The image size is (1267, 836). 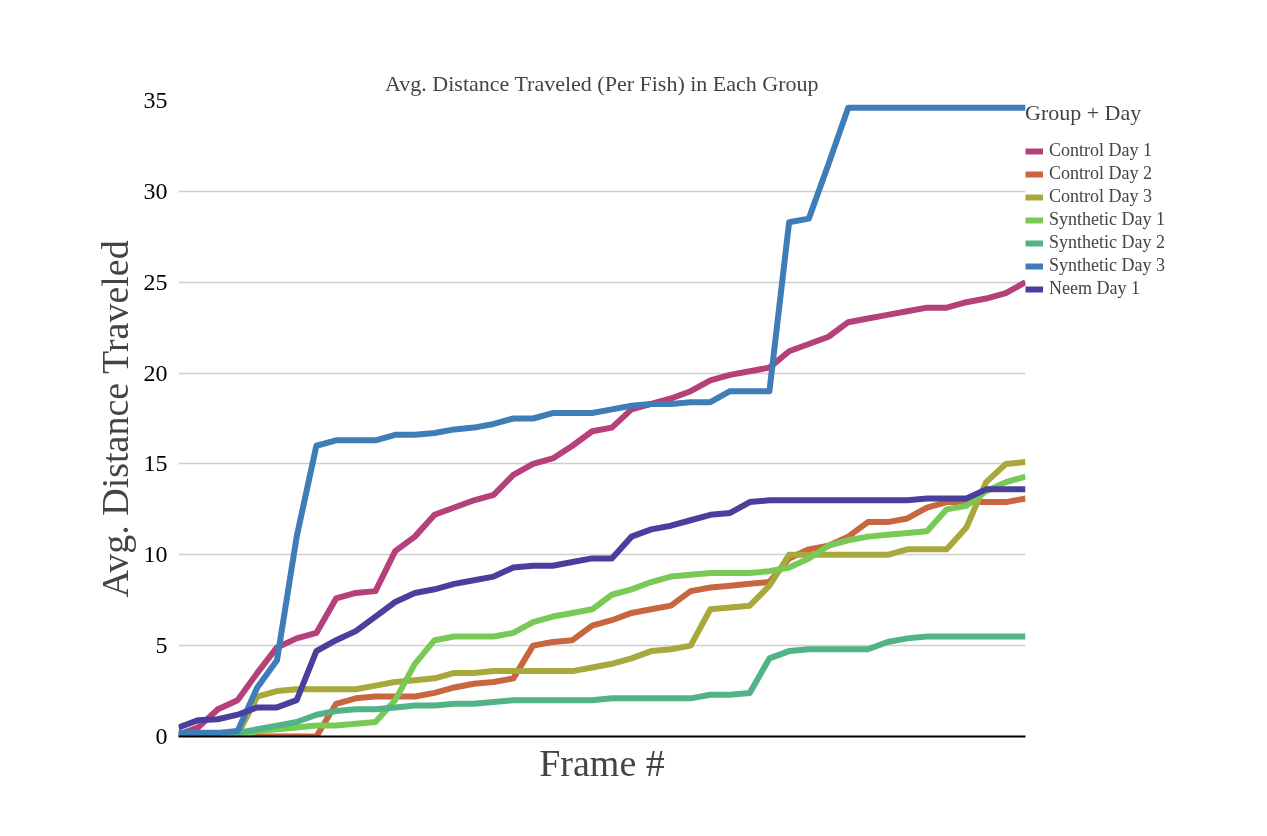 I want to click on chart-title: Avg. Distance Traveled (Per Fish) in Each Group, so click(x=602, y=83).